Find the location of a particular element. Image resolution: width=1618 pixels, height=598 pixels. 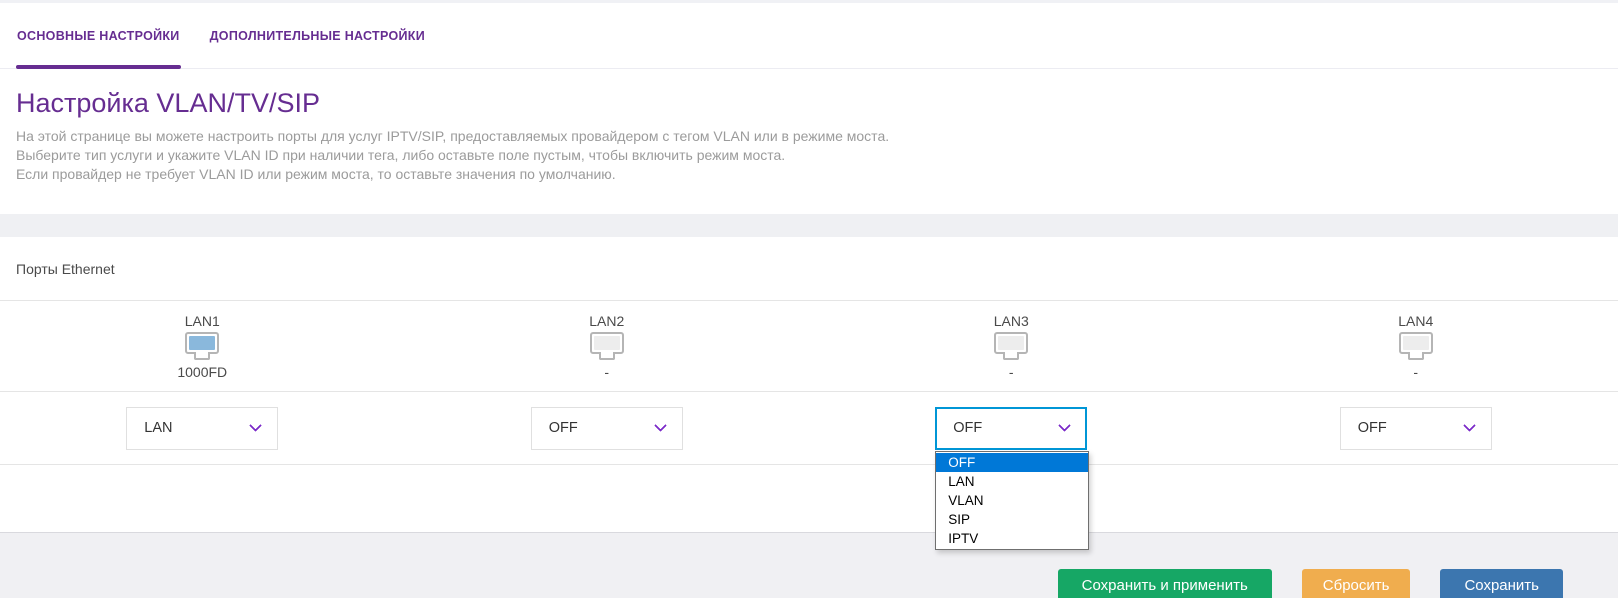

ethernet-port-icon-lan2-inactive is located at coordinates (606, 345).